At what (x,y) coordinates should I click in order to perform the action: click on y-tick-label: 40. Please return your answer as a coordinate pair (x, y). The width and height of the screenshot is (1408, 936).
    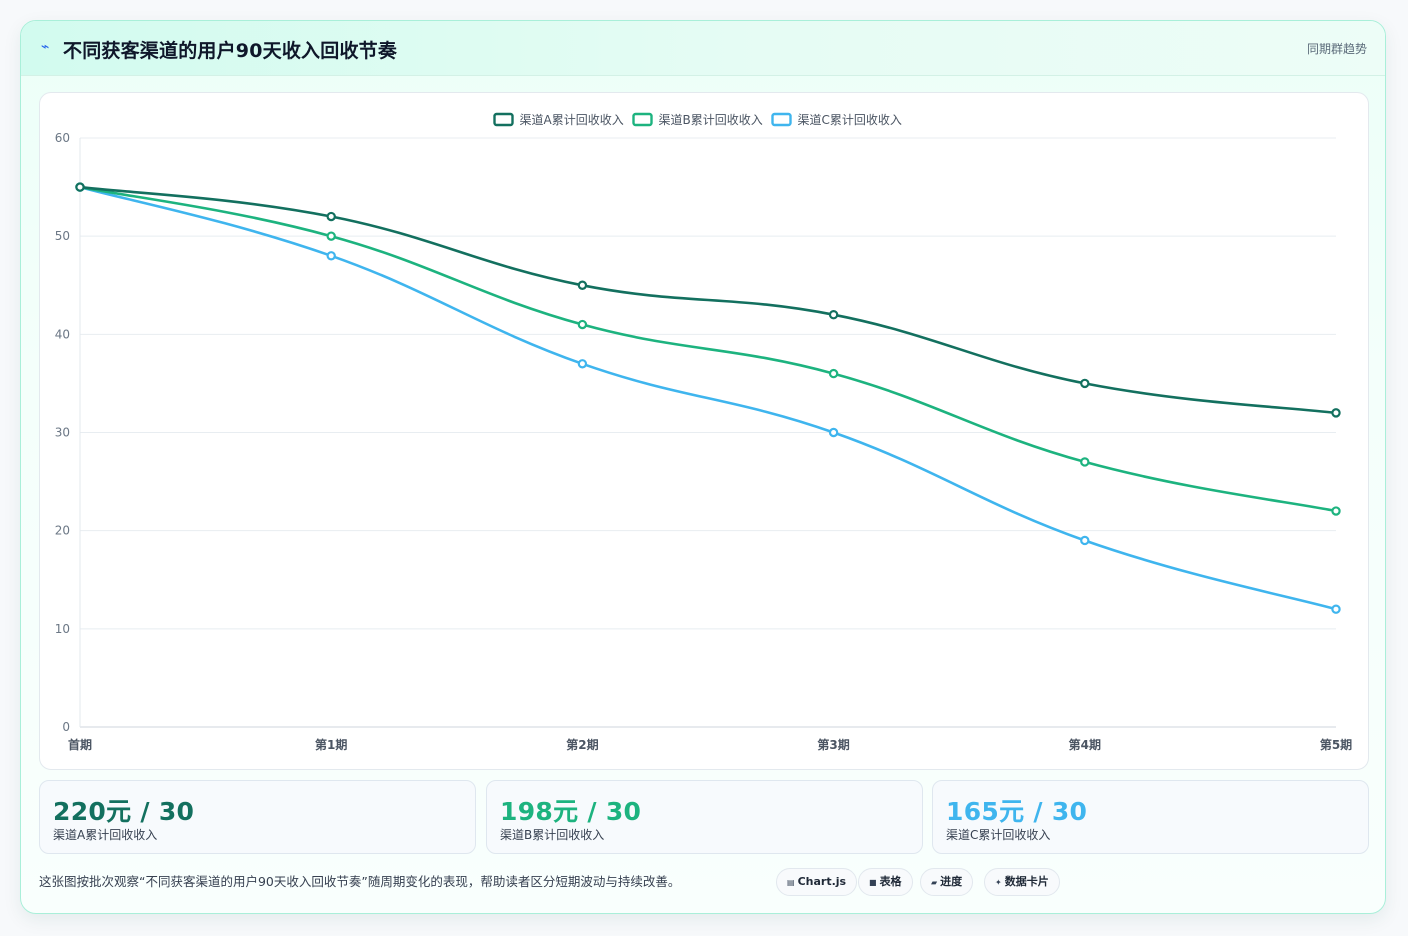
    Looking at the image, I should click on (62, 334).